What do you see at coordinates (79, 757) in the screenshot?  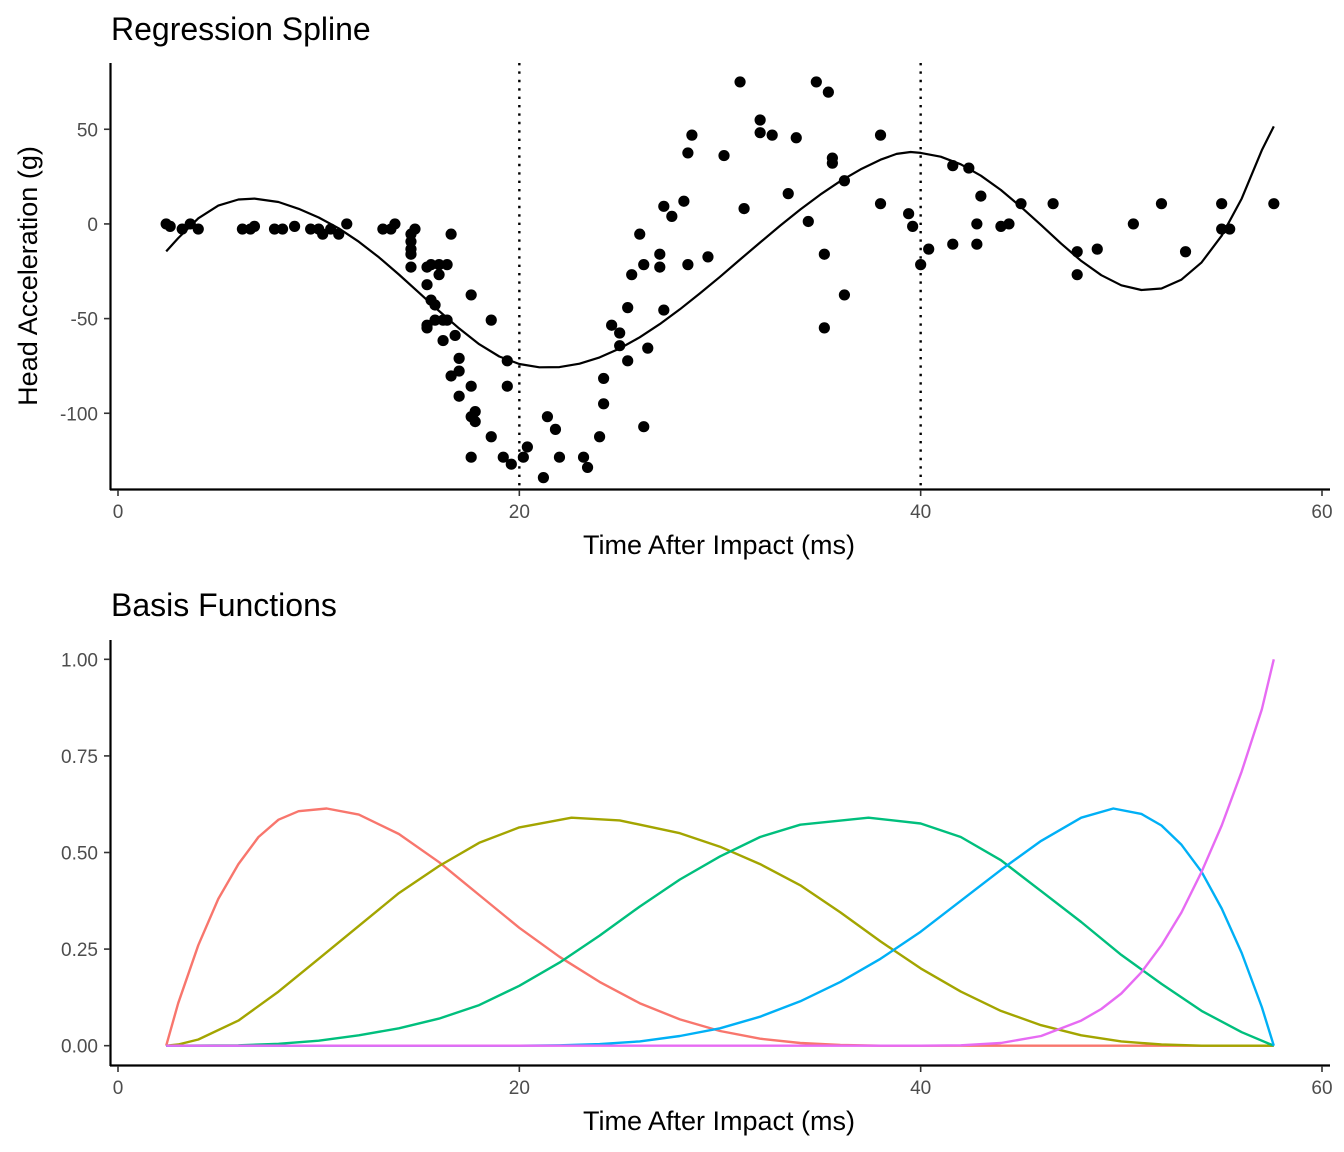 I see `y-tick-label: 0.75` at bounding box center [79, 757].